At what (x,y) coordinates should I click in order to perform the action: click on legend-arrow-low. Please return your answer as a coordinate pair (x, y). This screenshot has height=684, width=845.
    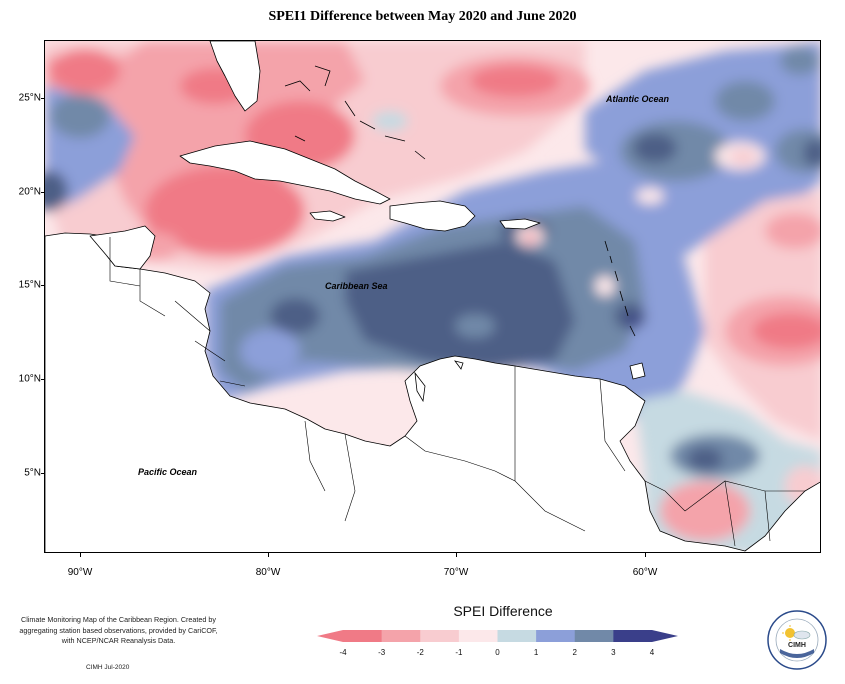
    Looking at the image, I should click on (330, 636).